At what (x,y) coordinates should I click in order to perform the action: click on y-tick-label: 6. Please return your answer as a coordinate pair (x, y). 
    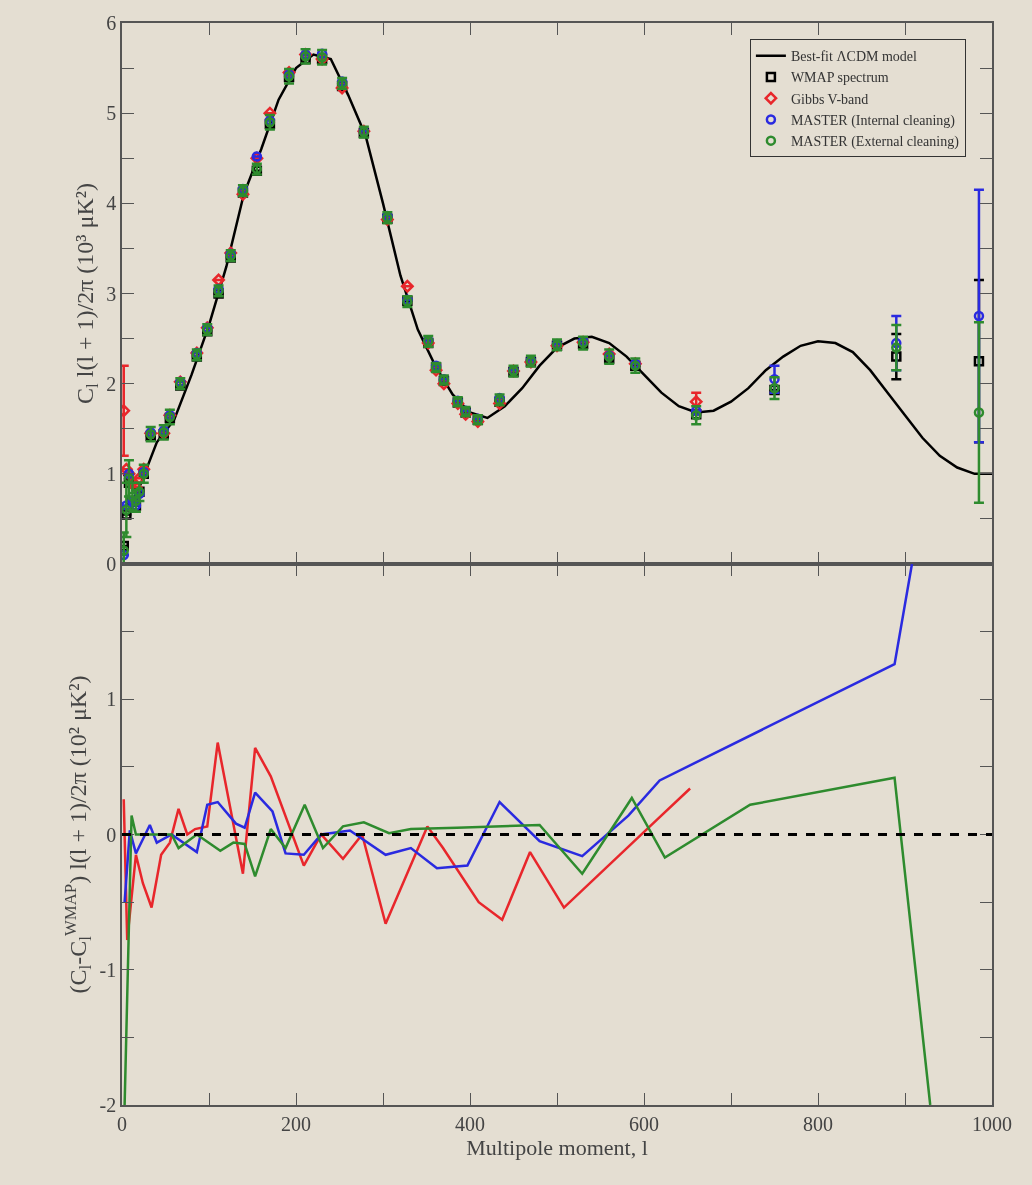
    Looking at the image, I should click on (111, 23).